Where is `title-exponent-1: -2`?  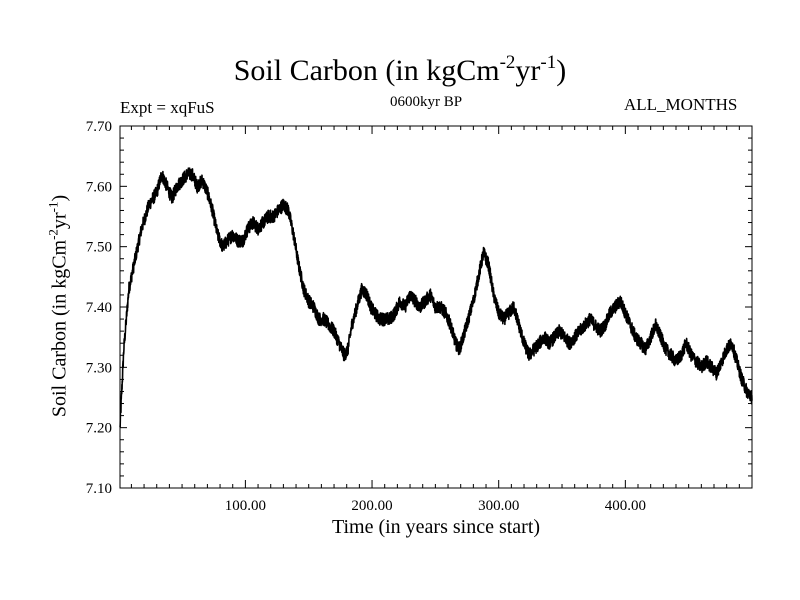
title-exponent-1: -2 is located at coordinates (507, 62).